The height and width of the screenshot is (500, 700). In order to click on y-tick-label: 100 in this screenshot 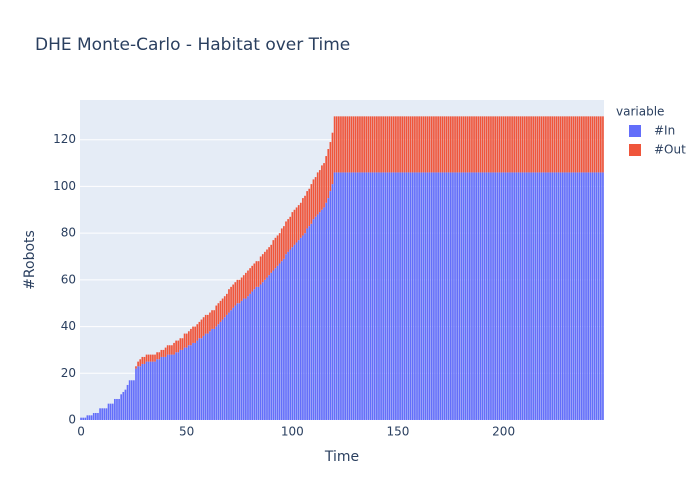, I will do `click(64, 186)`.